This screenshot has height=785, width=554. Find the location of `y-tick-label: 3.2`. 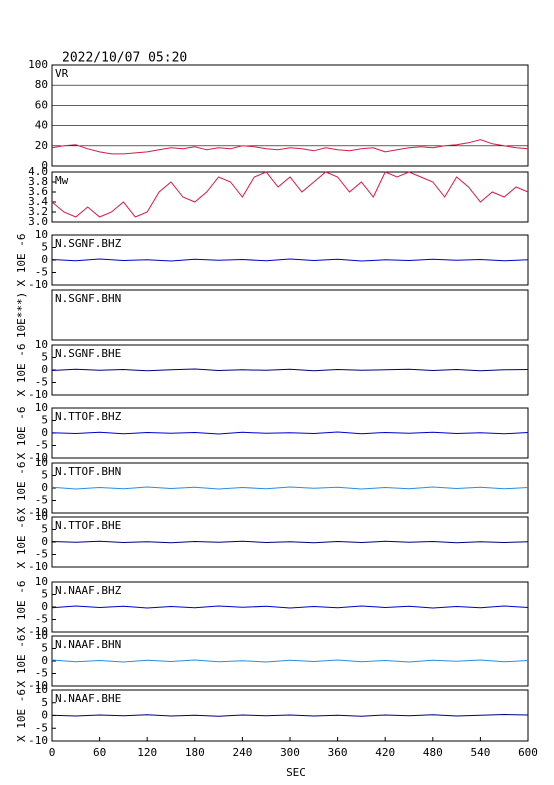

y-tick-label: 3.2 is located at coordinates (38, 211).